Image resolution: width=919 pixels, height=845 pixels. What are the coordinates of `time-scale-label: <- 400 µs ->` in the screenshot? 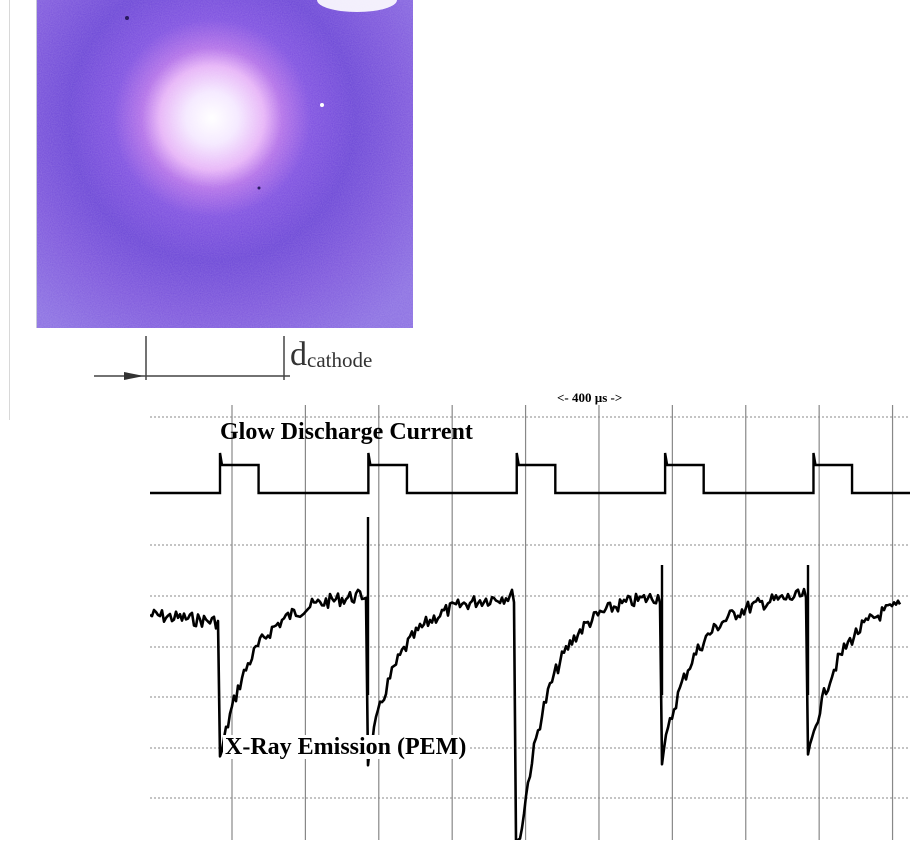 It's located at (590, 397).